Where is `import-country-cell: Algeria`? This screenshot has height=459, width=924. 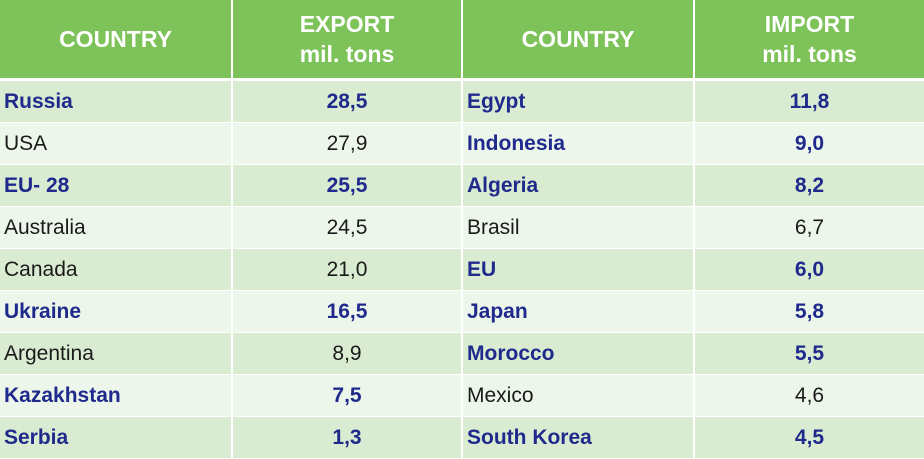 import-country-cell: Algeria is located at coordinates (578, 185).